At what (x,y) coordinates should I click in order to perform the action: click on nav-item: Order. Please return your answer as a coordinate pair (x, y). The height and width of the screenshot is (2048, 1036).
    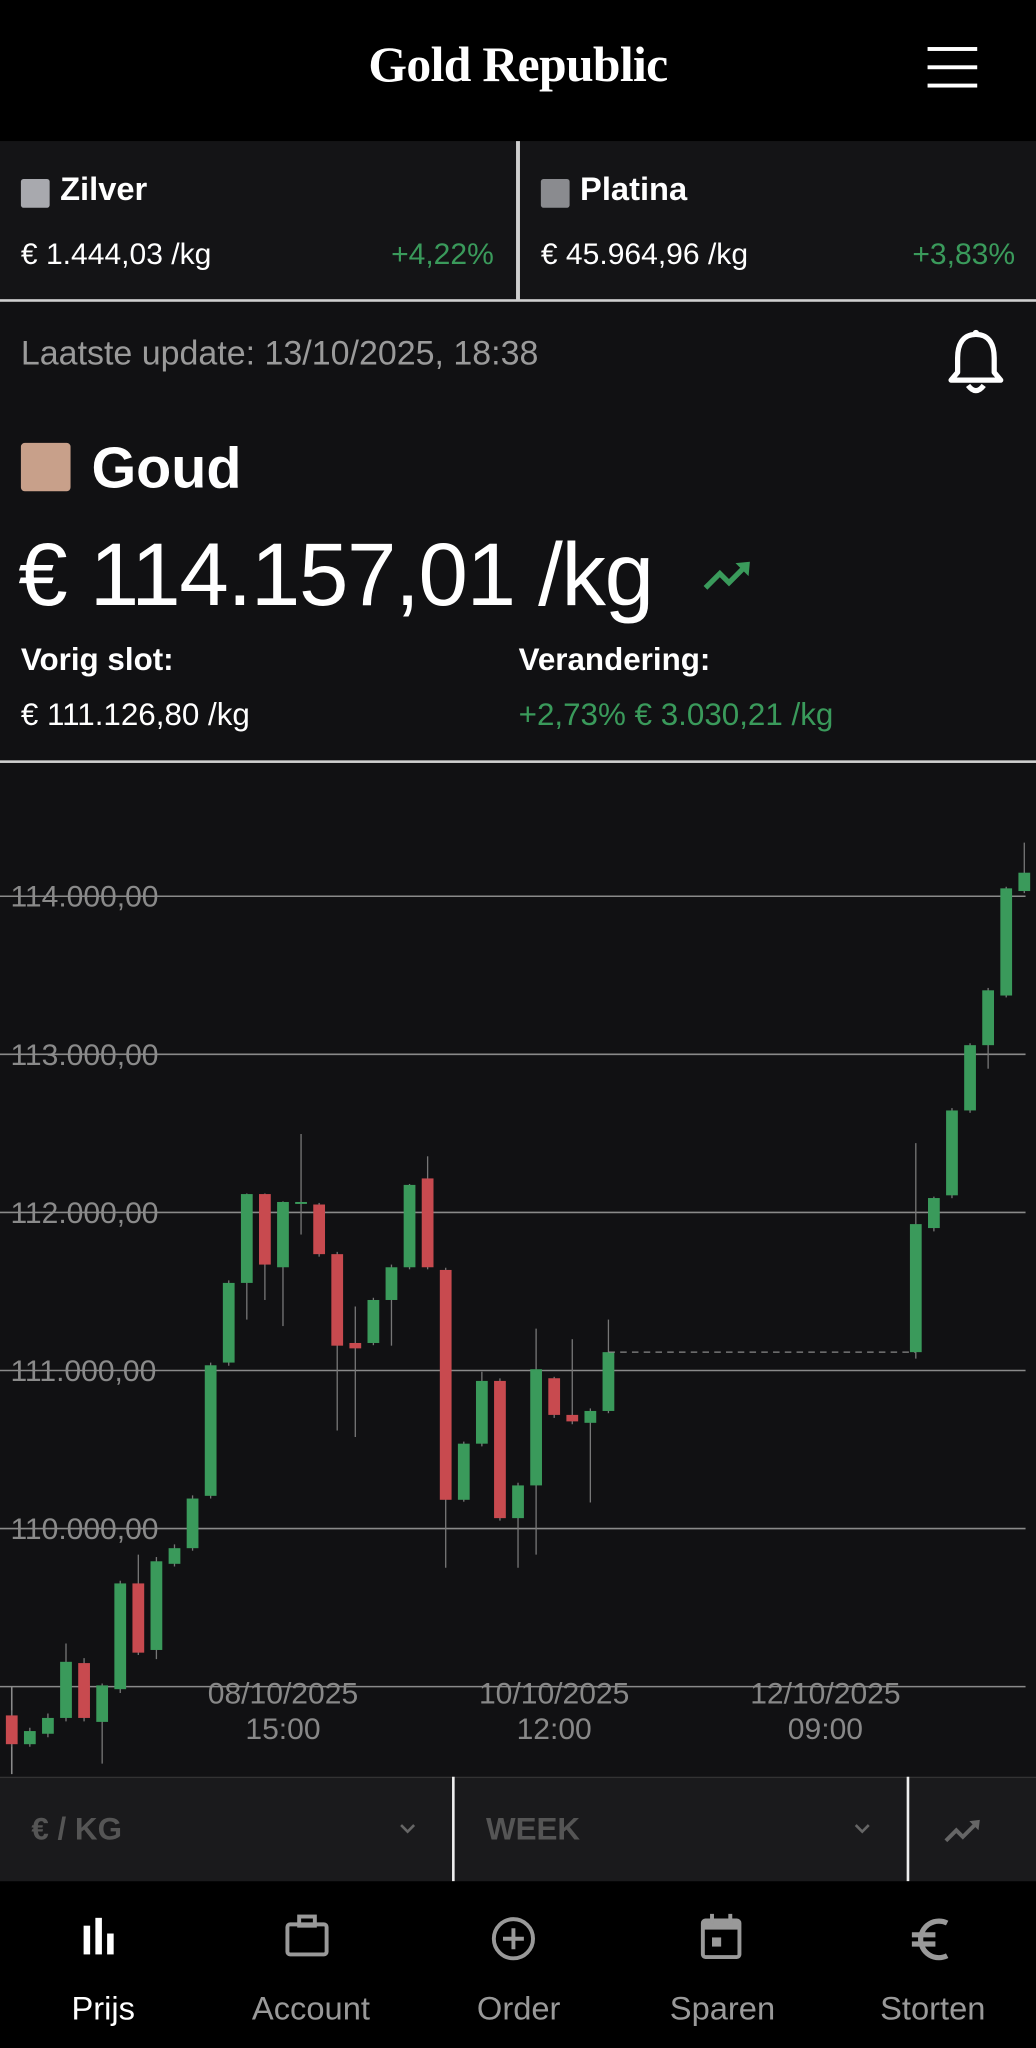
    Looking at the image, I should click on (518, 2009).